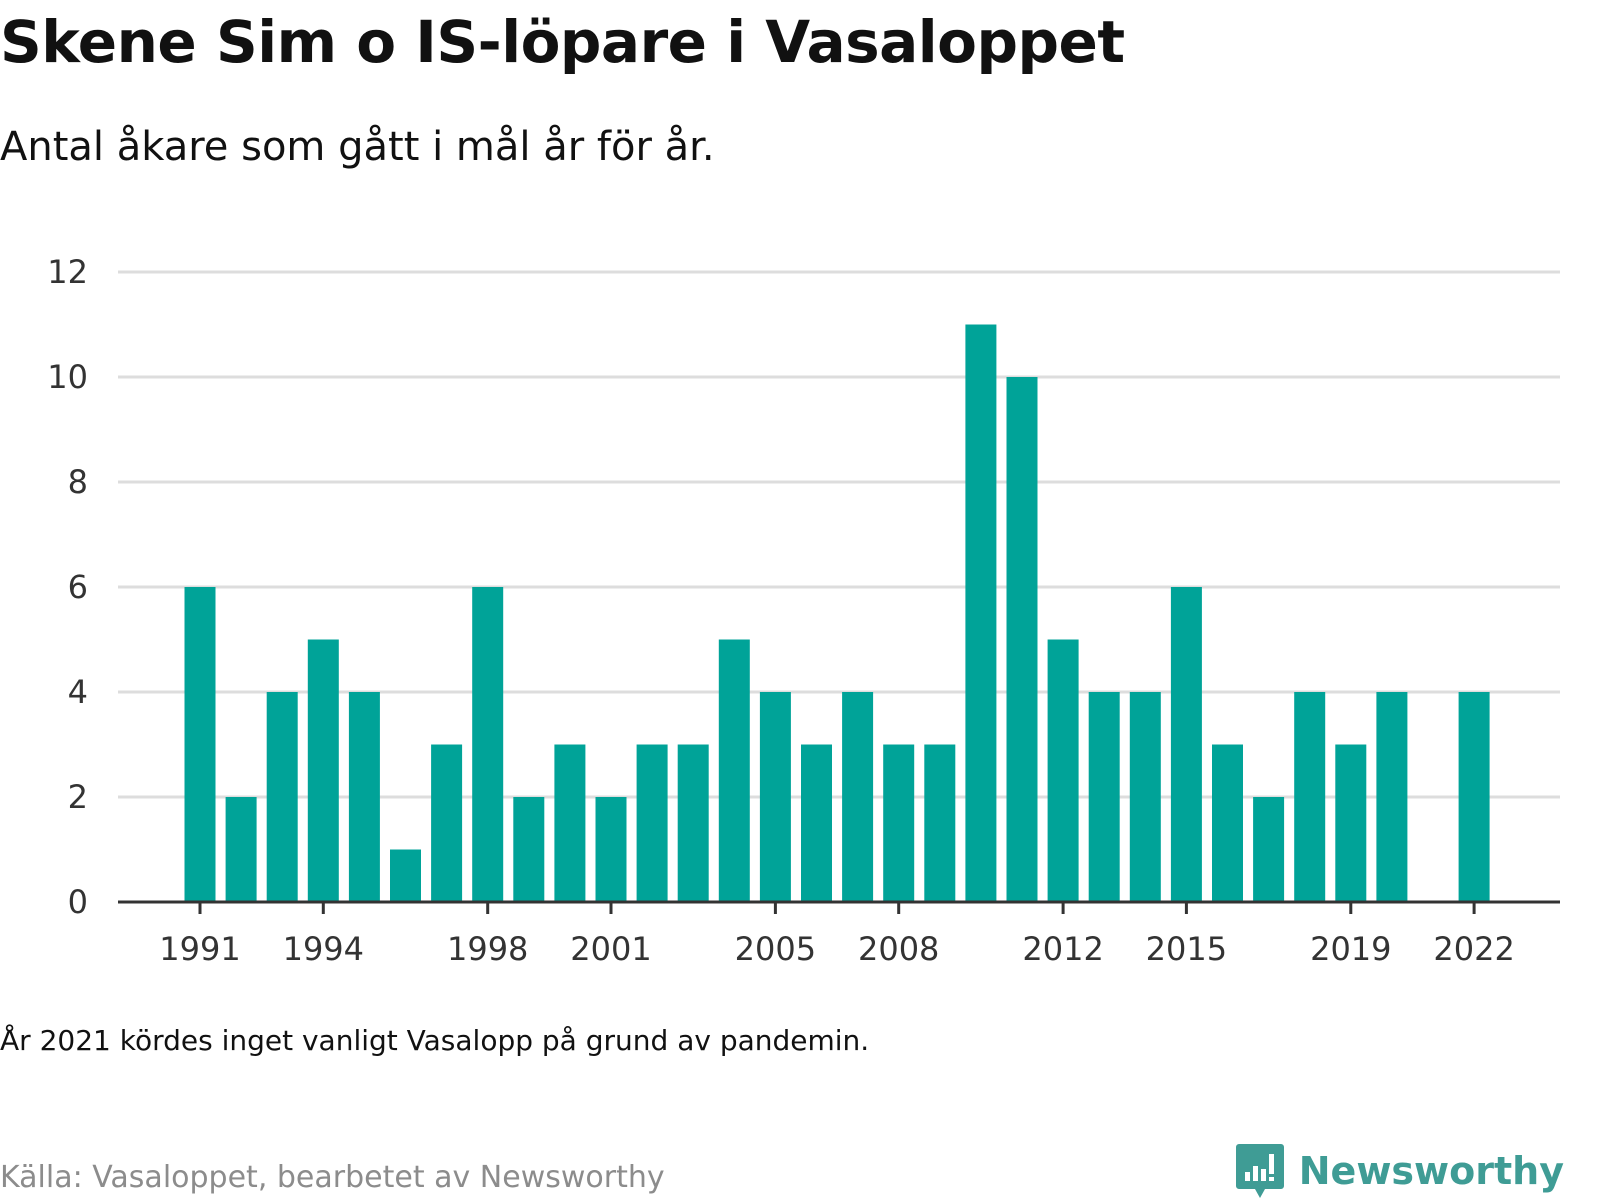 This screenshot has height=1200, width=1600. I want to click on bar-2007, so click(858, 797).